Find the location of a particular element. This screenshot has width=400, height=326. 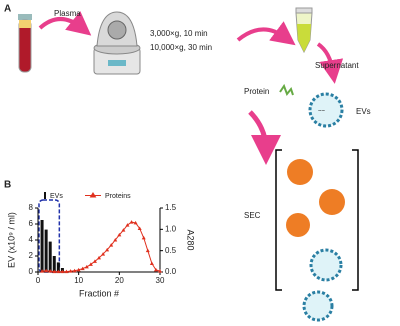

panel-label: A is located at coordinates (7, 9).